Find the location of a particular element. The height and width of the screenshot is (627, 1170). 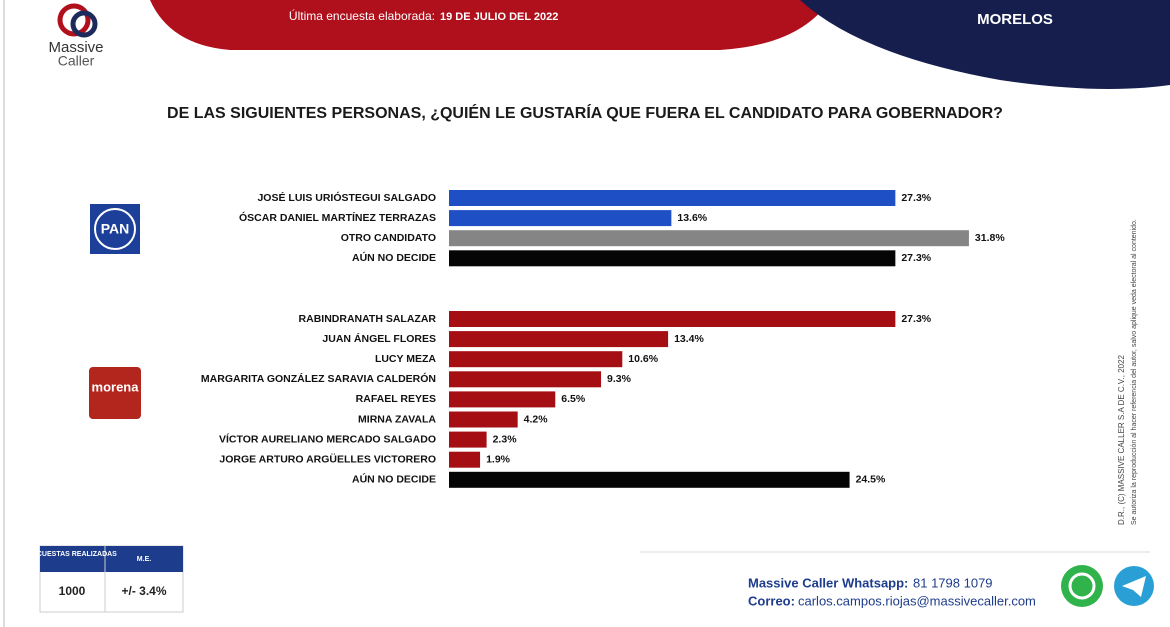

category-label: RAFAEL REYES is located at coordinates (396, 399).